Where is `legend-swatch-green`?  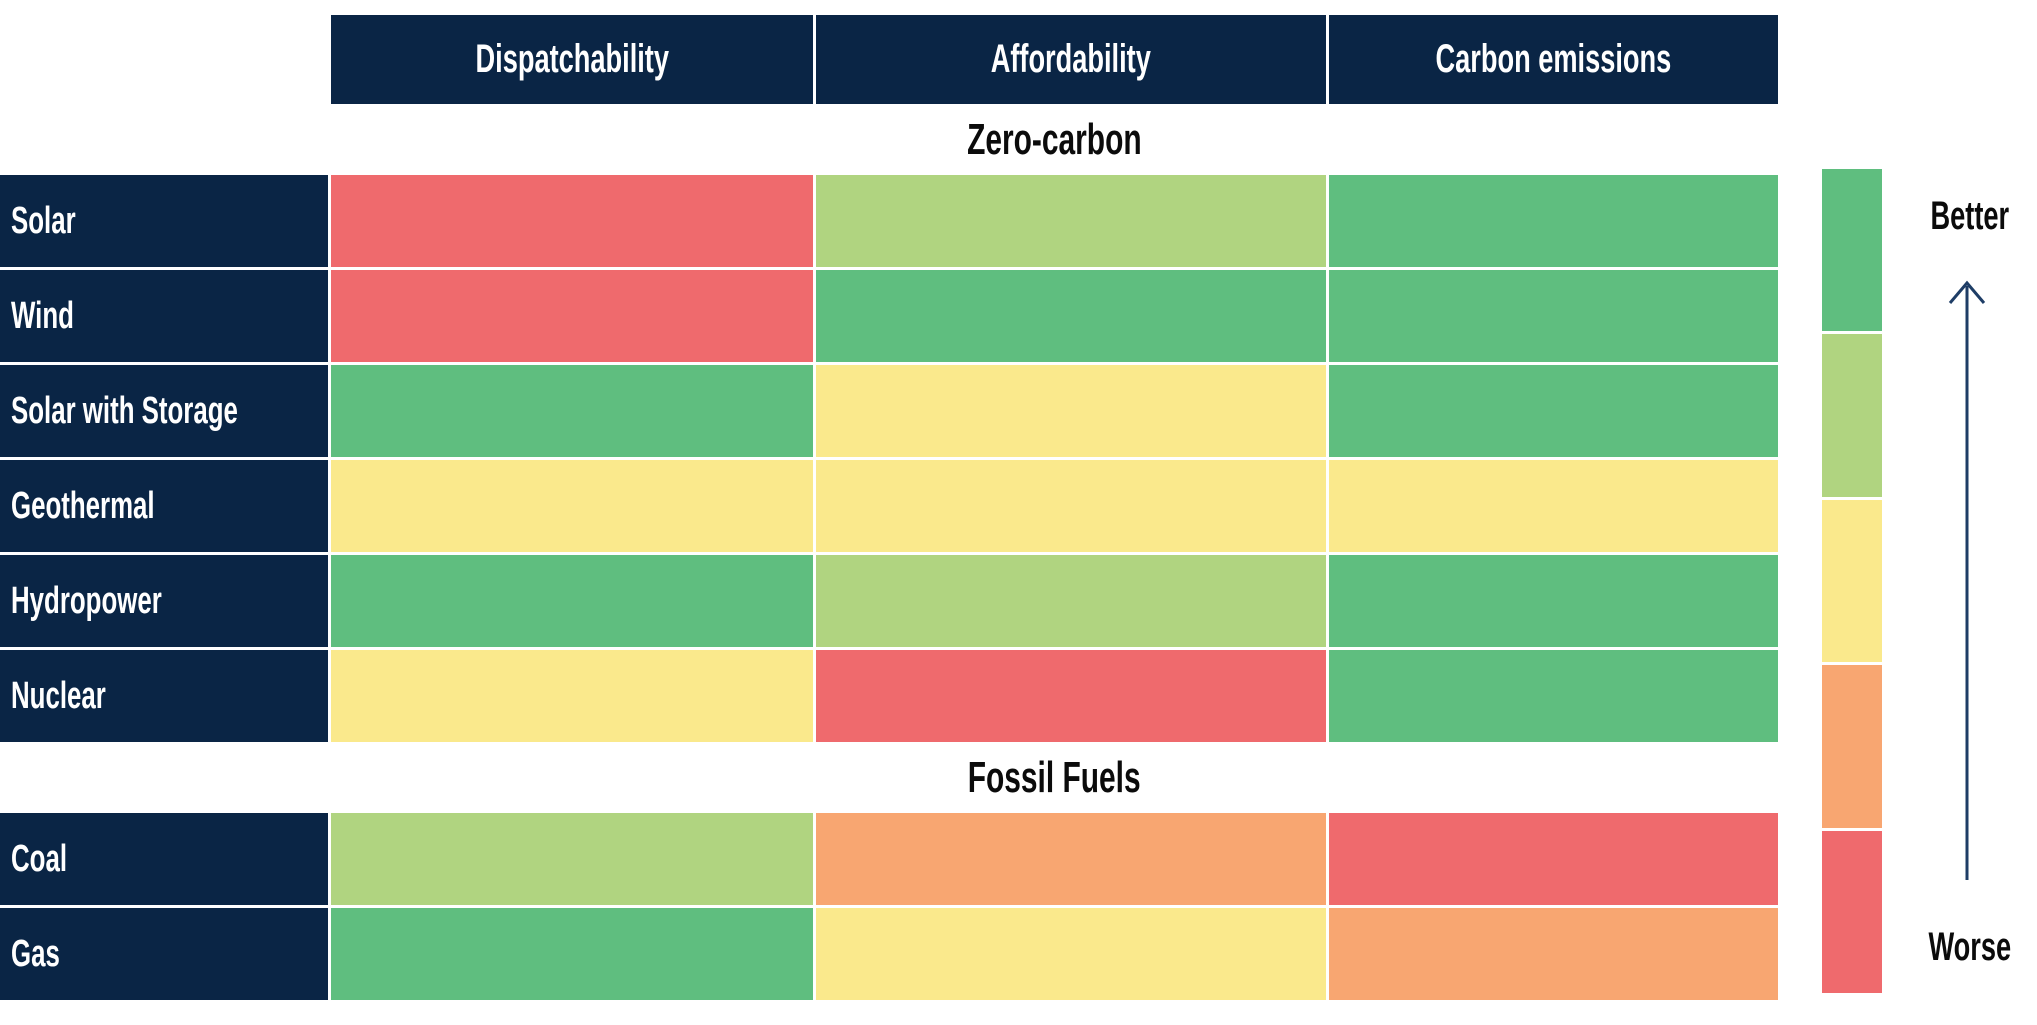
legend-swatch-green is located at coordinates (1852, 250).